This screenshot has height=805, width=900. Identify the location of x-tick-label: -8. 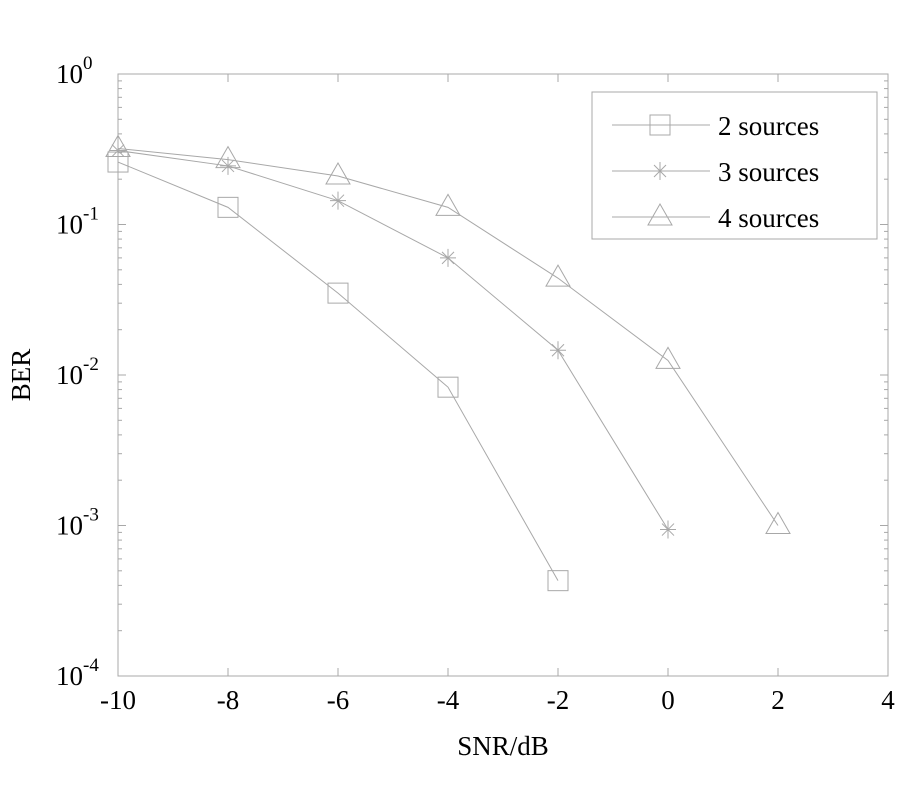
(228, 700).